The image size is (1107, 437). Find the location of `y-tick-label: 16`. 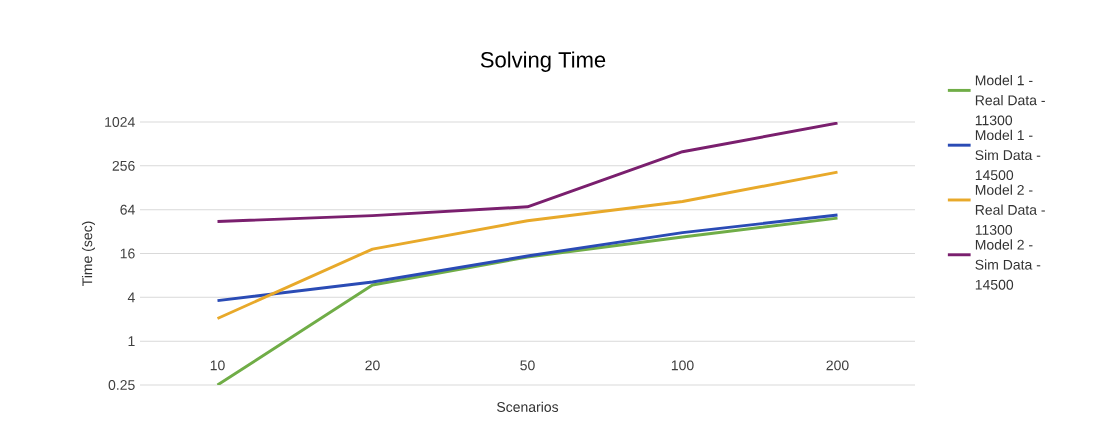

y-tick-label: 16 is located at coordinates (127, 253).